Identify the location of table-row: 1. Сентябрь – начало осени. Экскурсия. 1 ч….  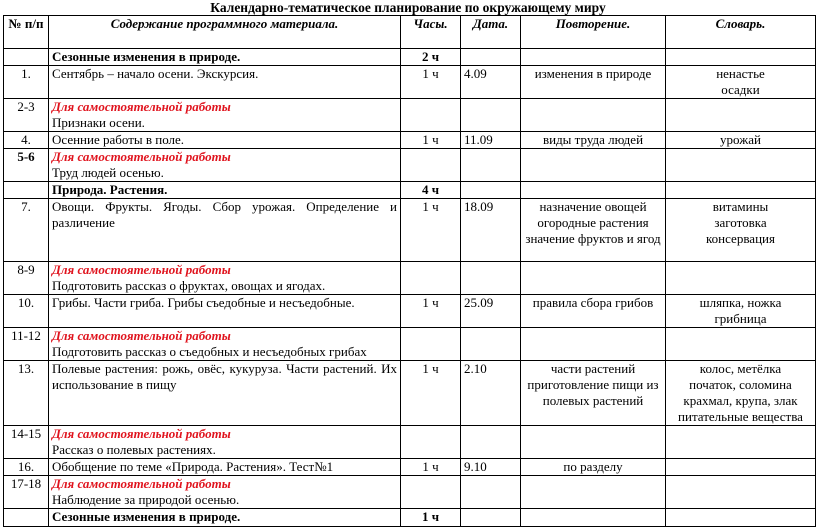
(409, 82).